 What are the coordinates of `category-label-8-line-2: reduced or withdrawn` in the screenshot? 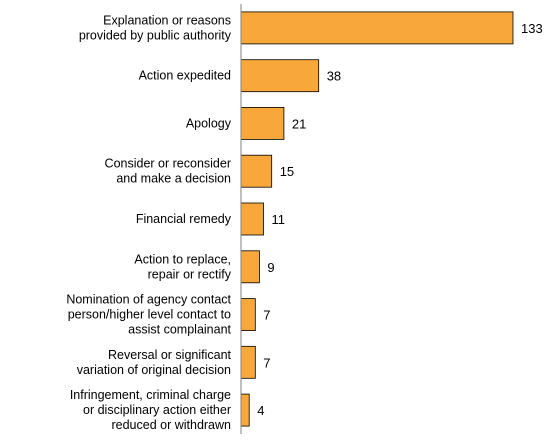 It's located at (171, 425).